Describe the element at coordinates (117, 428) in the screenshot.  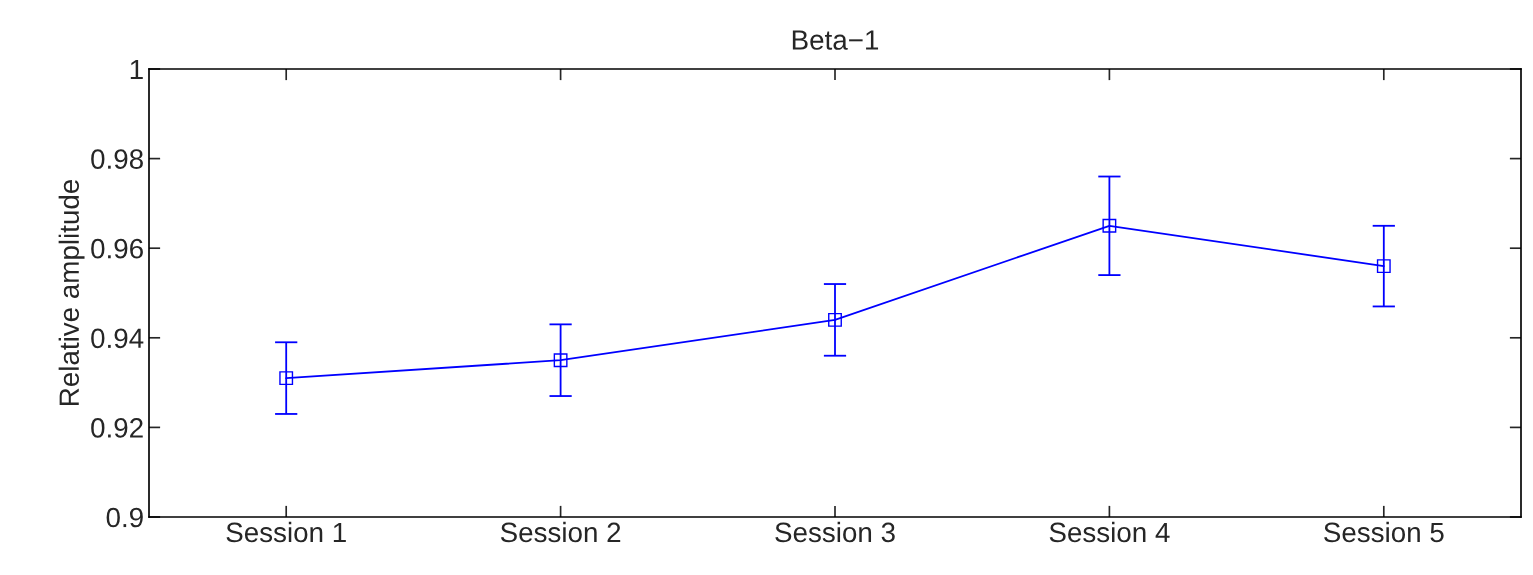
I see `y-tick-label: 0.92` at that location.